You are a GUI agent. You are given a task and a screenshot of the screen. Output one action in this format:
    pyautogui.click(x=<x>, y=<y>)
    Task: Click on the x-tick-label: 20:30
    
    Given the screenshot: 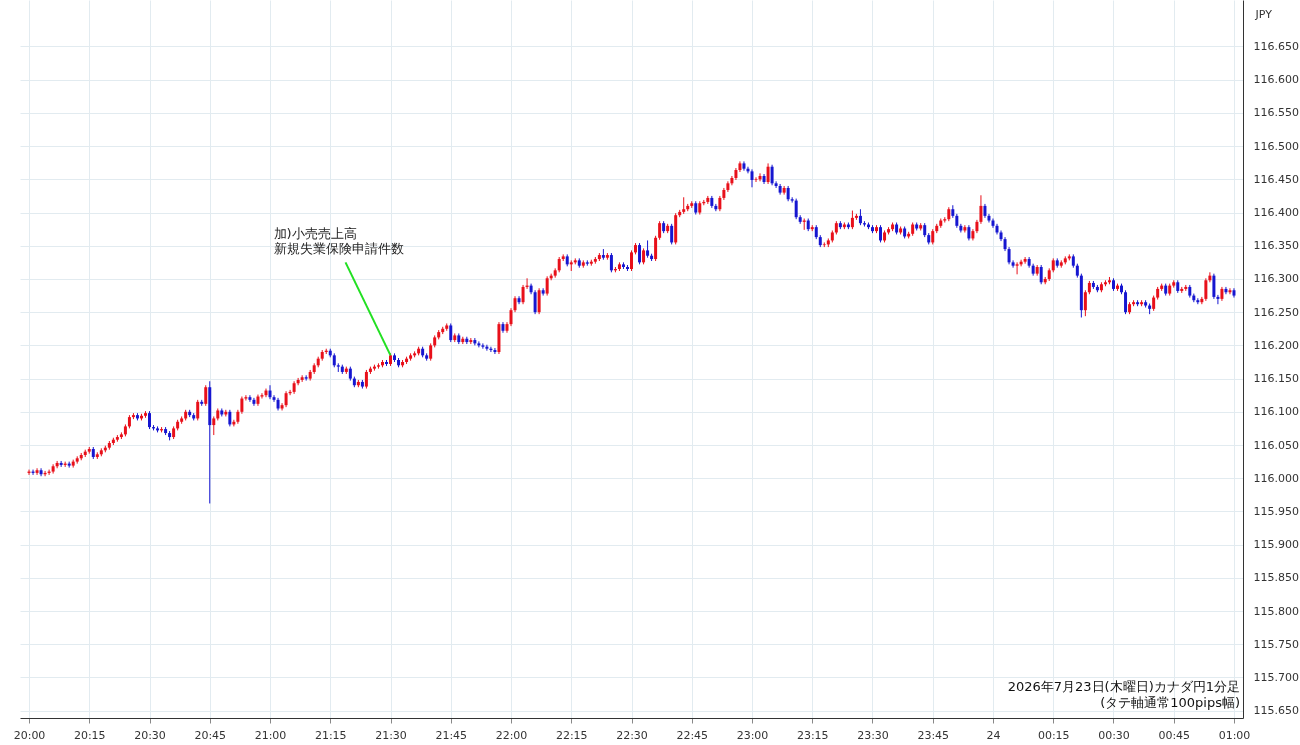 What is the action you would take?
    pyautogui.click(x=150, y=735)
    